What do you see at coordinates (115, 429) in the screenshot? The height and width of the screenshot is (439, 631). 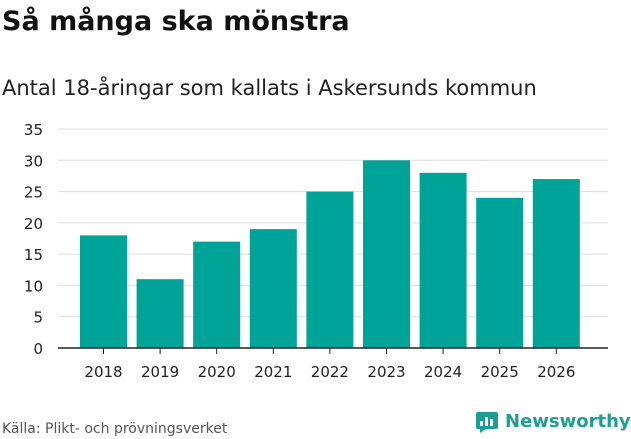 I see `source-note: Källa: Plikt- och prövningsverket` at bounding box center [115, 429].